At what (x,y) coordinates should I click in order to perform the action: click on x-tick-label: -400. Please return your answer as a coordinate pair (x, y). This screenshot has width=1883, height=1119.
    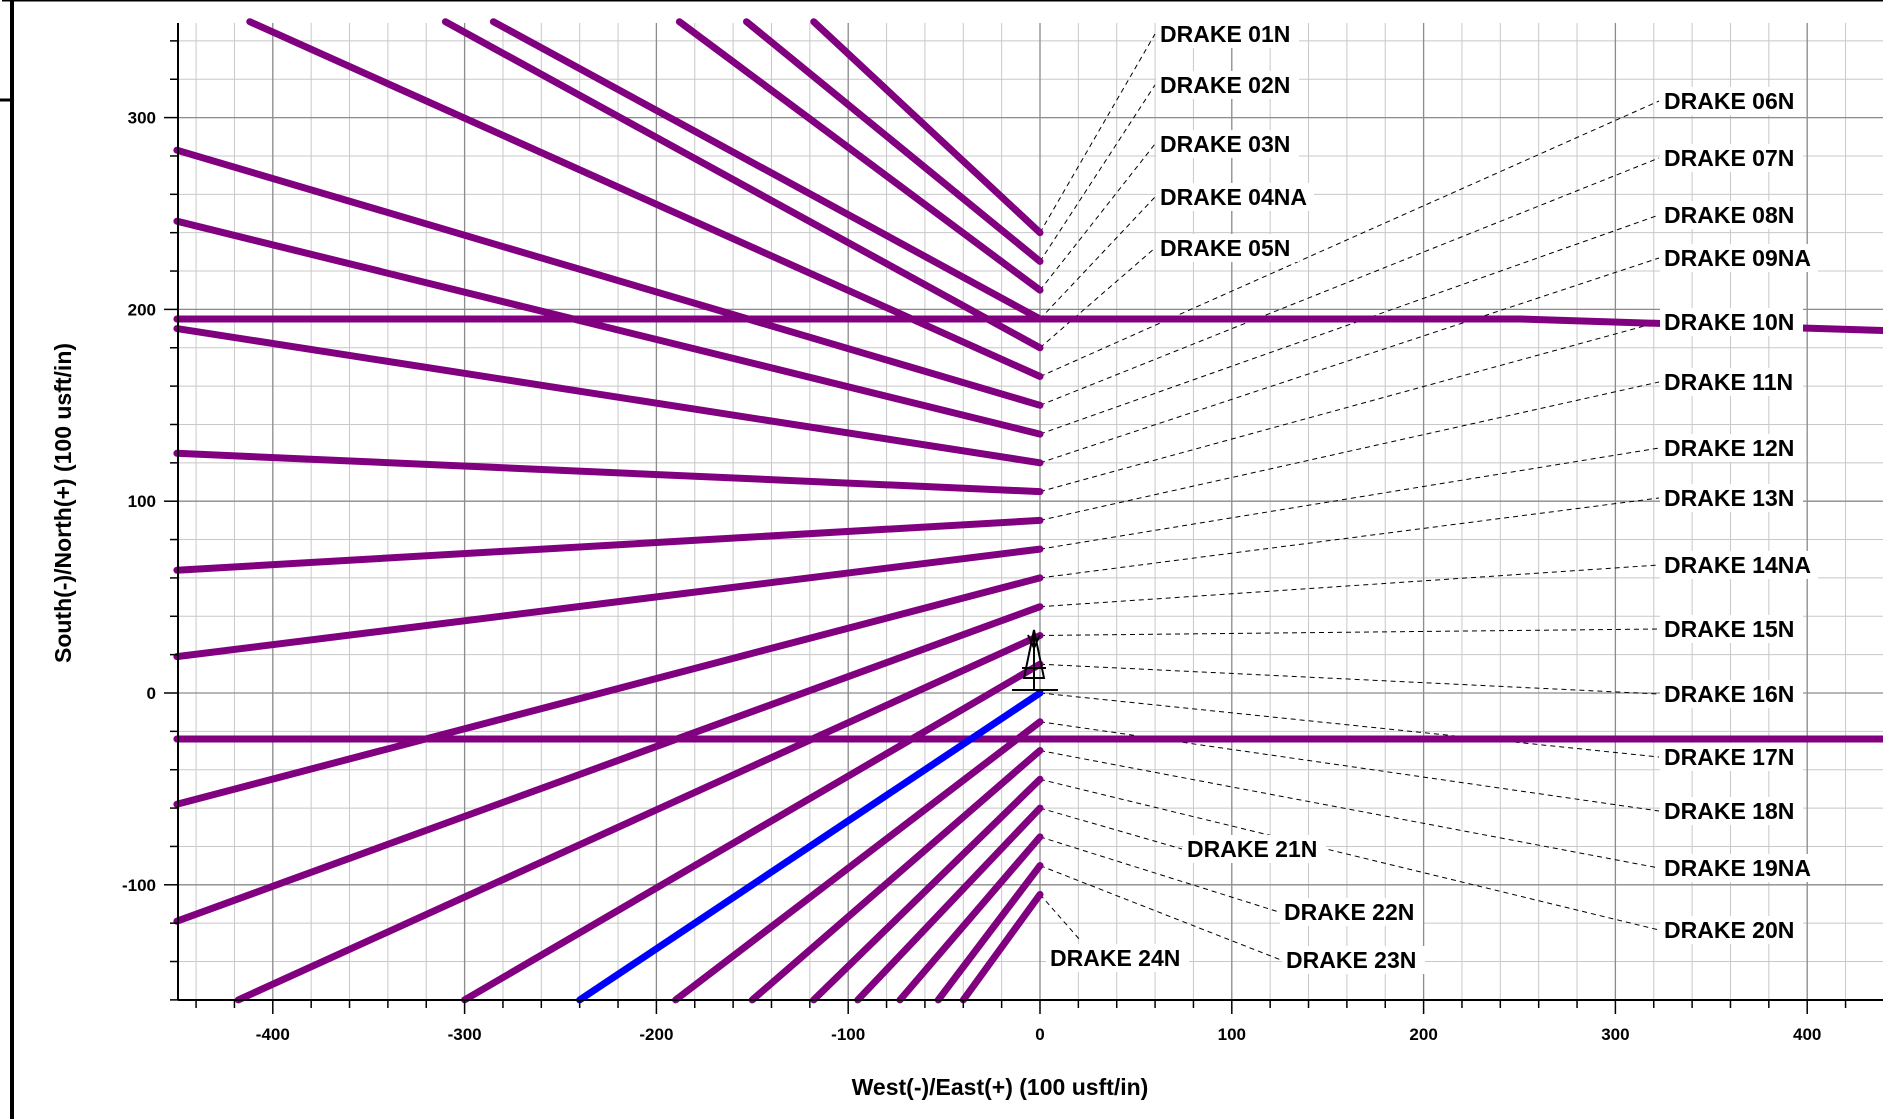
    Looking at the image, I should click on (273, 1034).